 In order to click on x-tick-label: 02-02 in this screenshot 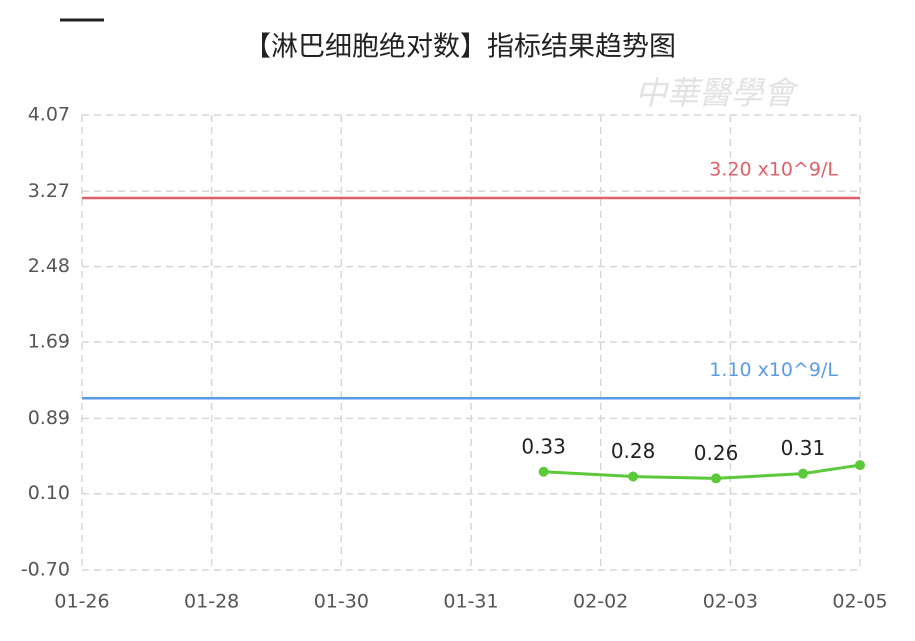, I will do `click(600, 602)`.